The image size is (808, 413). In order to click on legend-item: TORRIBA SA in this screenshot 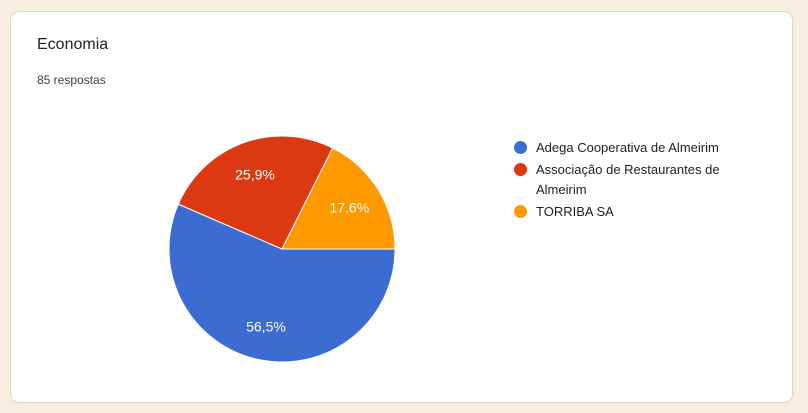, I will do `click(643, 212)`.